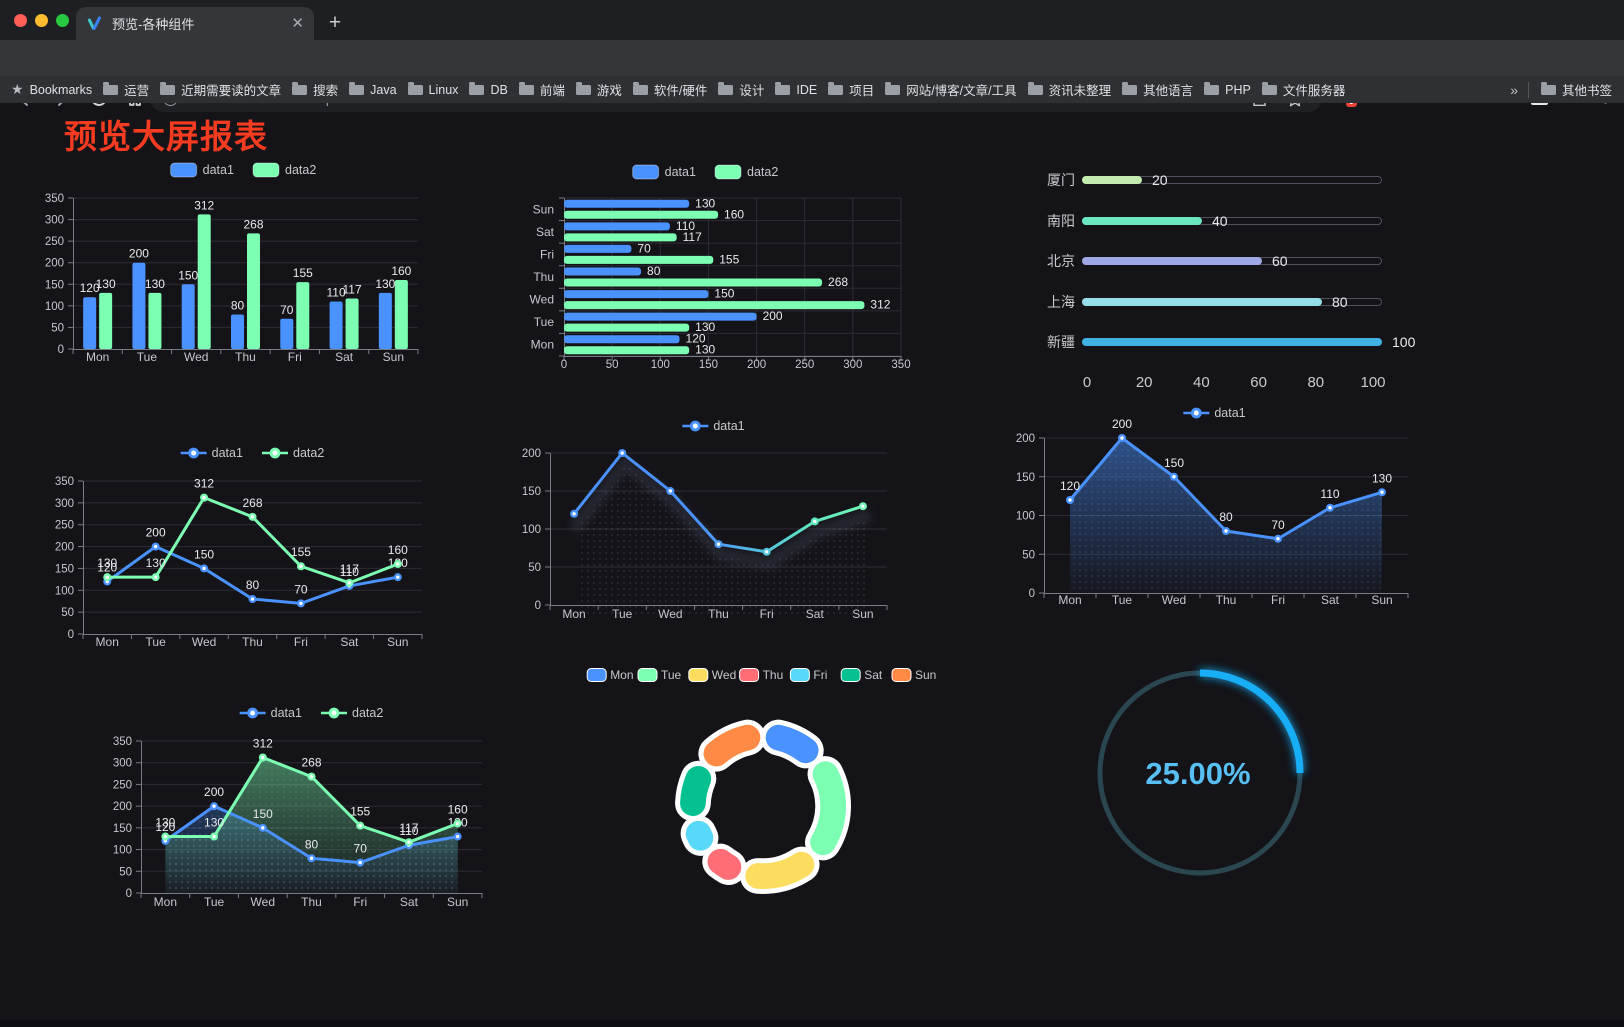 Image resolution: width=1624 pixels, height=1027 pixels. I want to click on svg-text: 312, so click(263, 744).